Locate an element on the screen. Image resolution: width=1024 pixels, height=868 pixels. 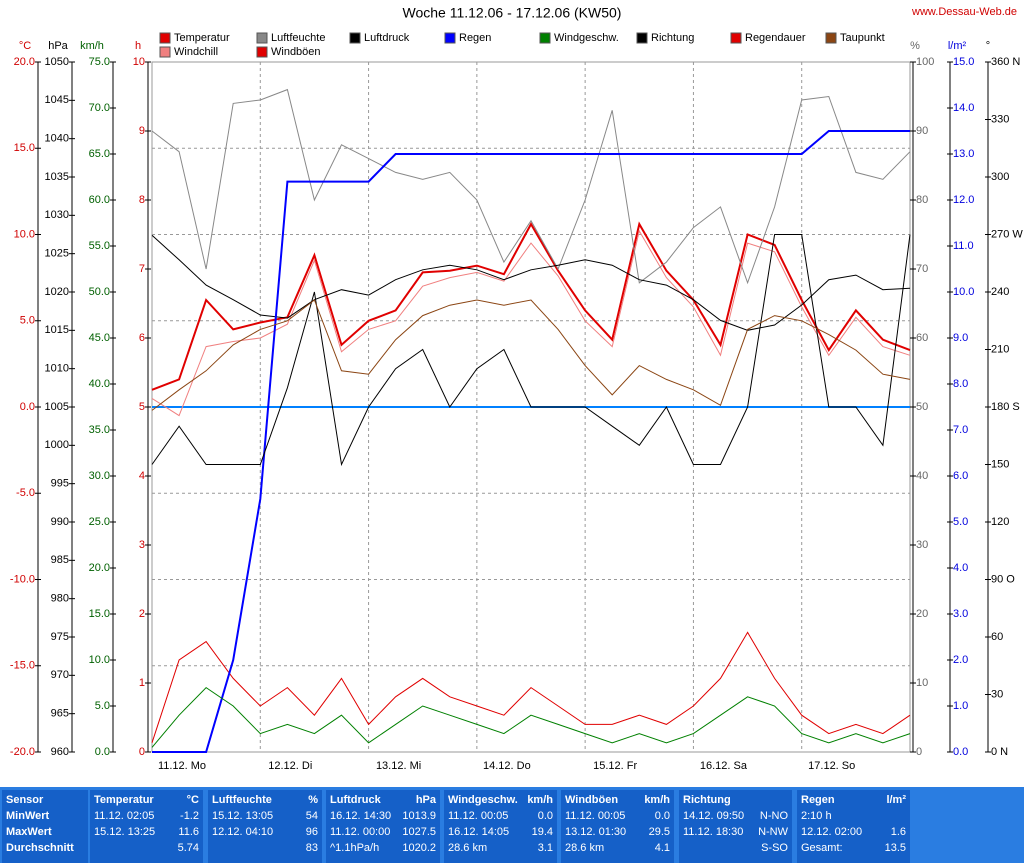
legend-label: Taupunkt is located at coordinates (862, 38).